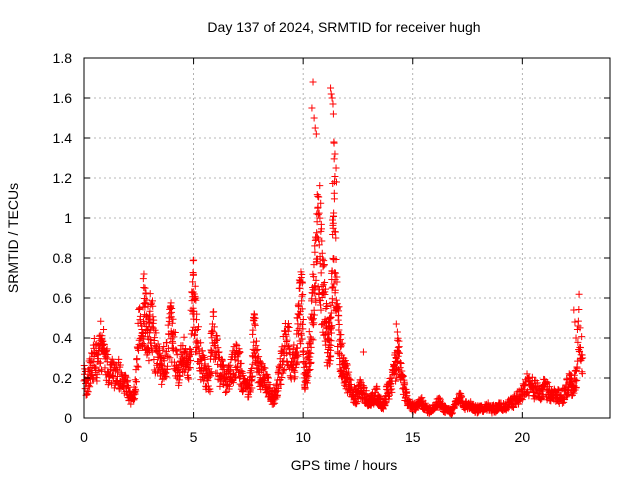 This screenshot has height=480, width=640. I want to click on x-tick-label: 10, so click(303, 437).